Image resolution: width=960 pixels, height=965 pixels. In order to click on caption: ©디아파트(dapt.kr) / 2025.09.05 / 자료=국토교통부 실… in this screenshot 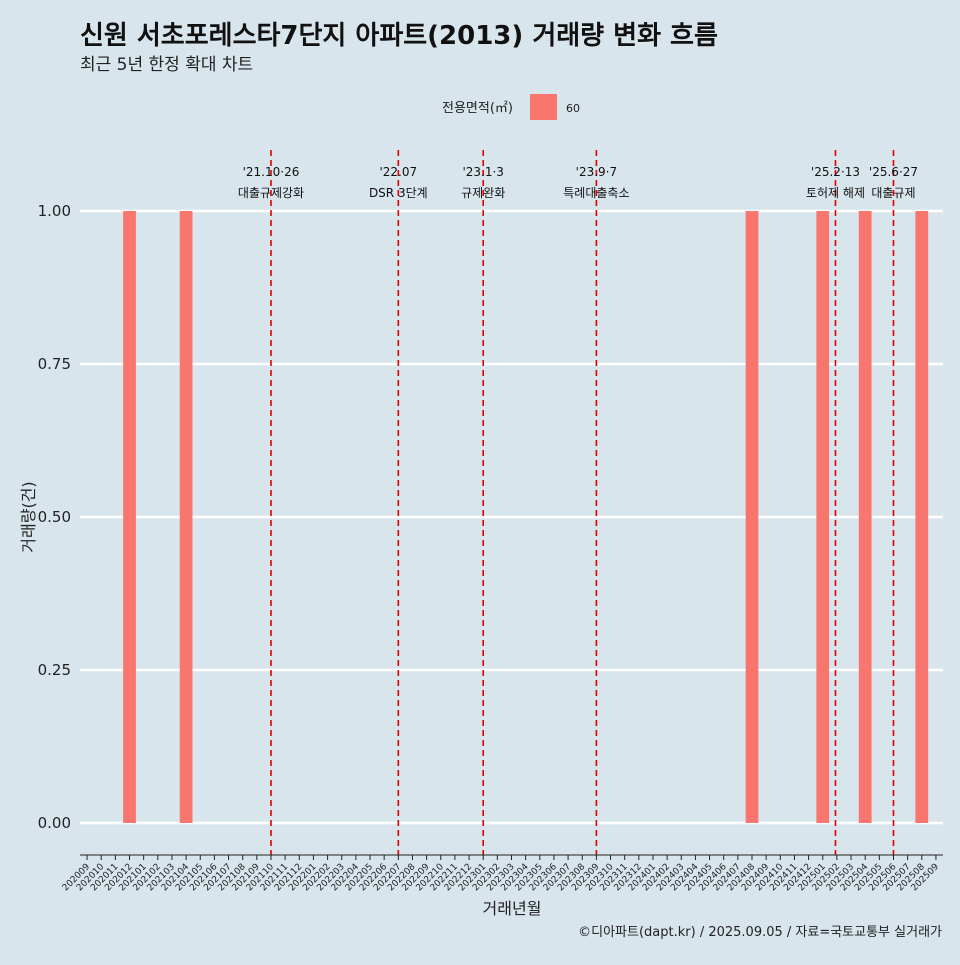, I will do `click(760, 932)`.